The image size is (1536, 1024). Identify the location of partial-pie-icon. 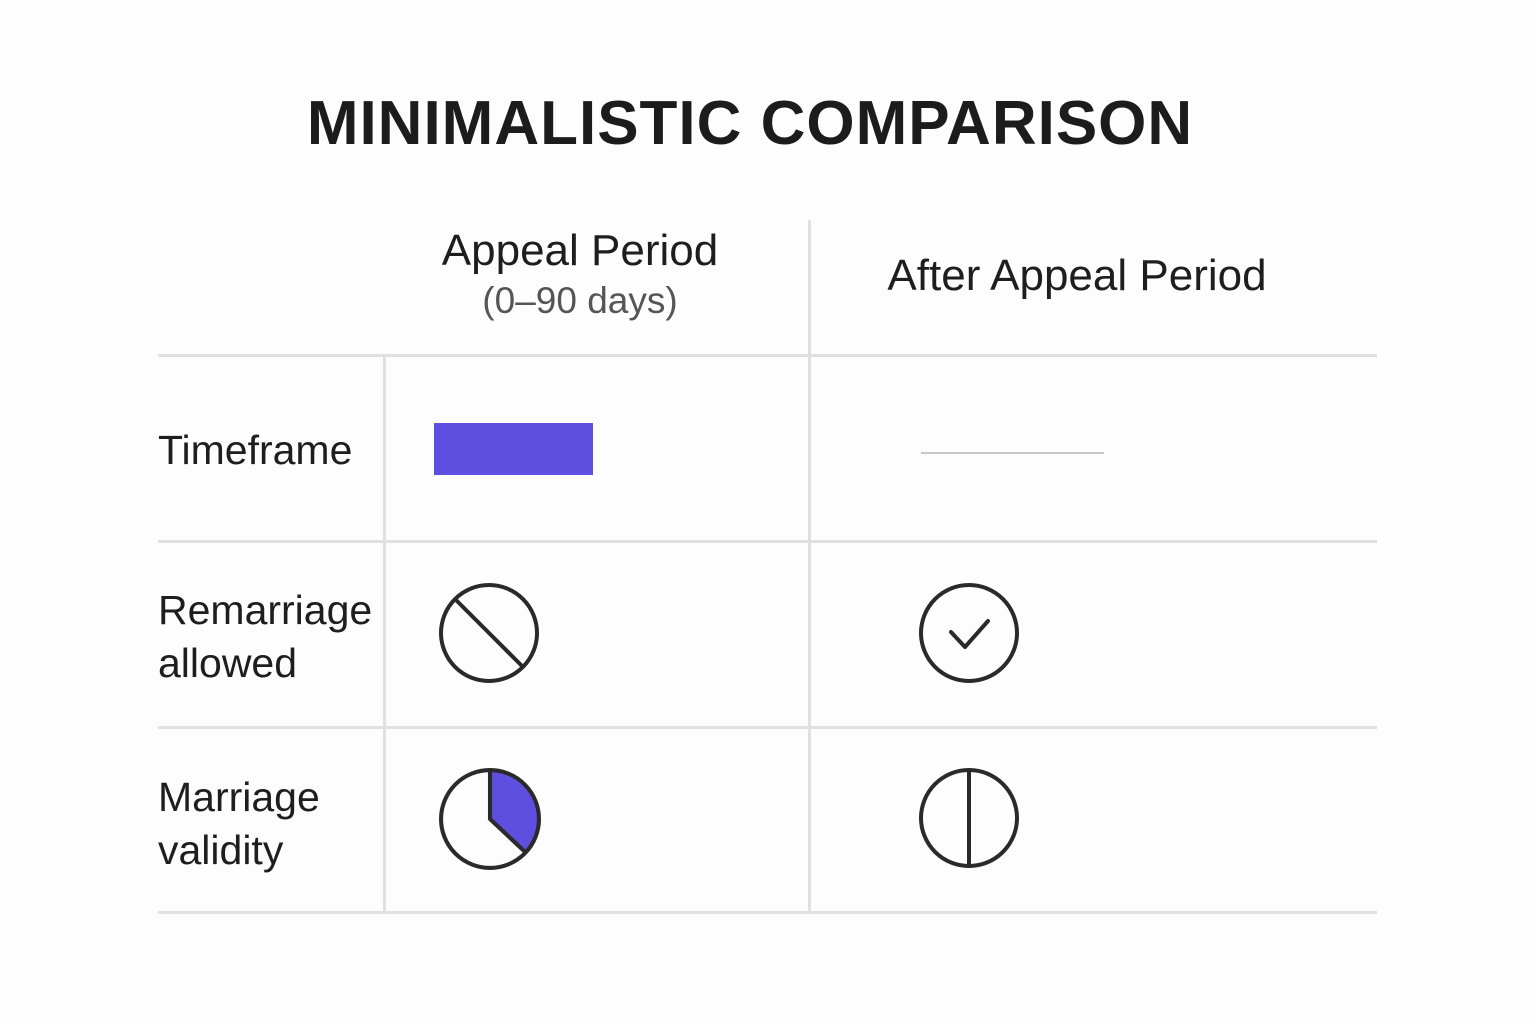
(490, 819).